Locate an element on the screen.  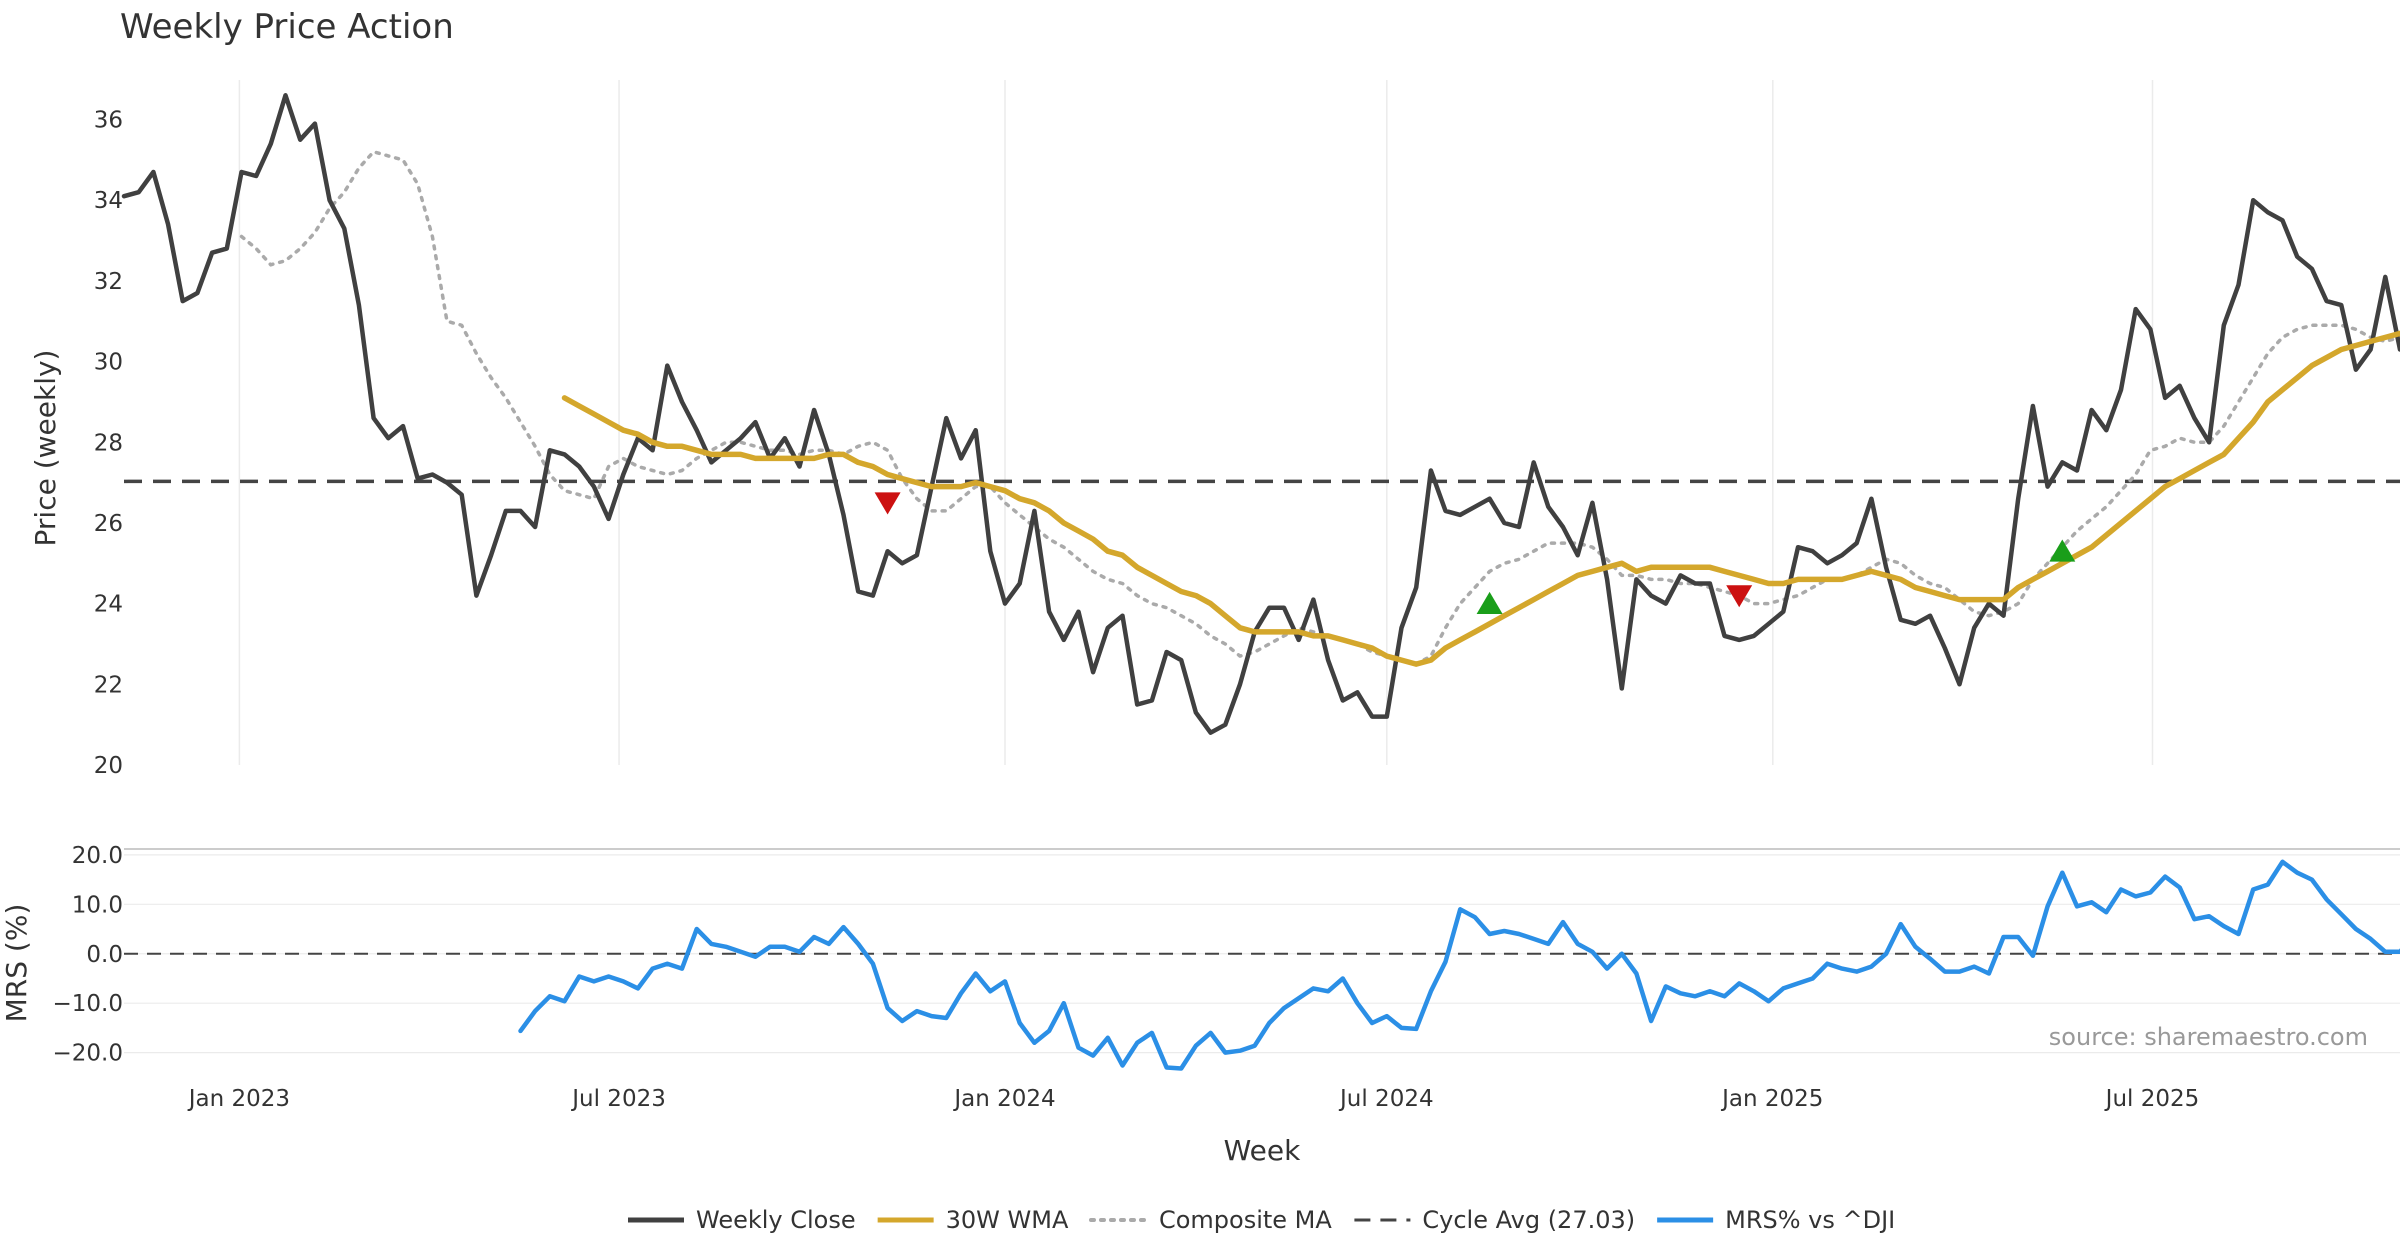
x-tick-jan-2023: Jan 2023 is located at coordinates (238, 1099).